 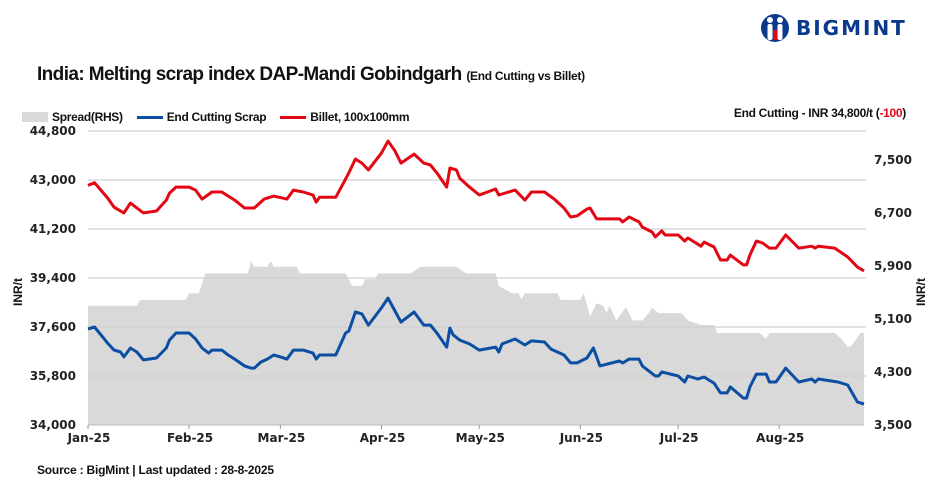 What do you see at coordinates (35, 117) in the screenshot?
I see `legend-swatch-spread` at bounding box center [35, 117].